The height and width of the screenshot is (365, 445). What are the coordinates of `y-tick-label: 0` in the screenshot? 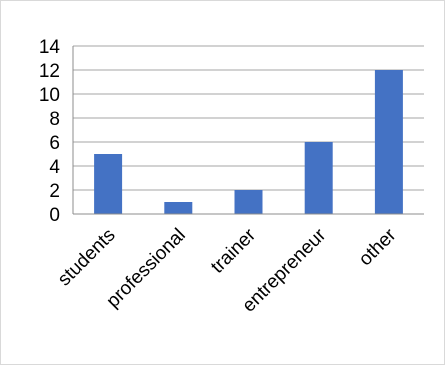 It's located at (54, 215).